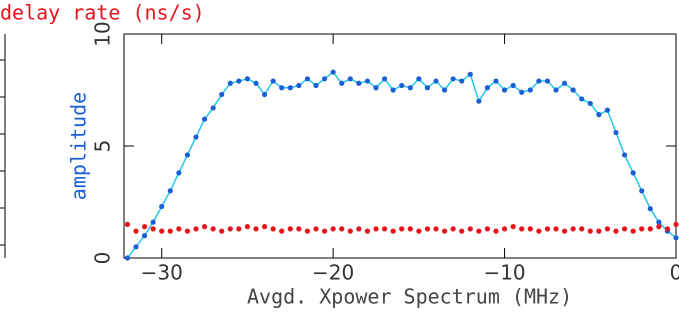  Describe the element at coordinates (3, 146) in the screenshot. I see `left-panel-edge` at that location.